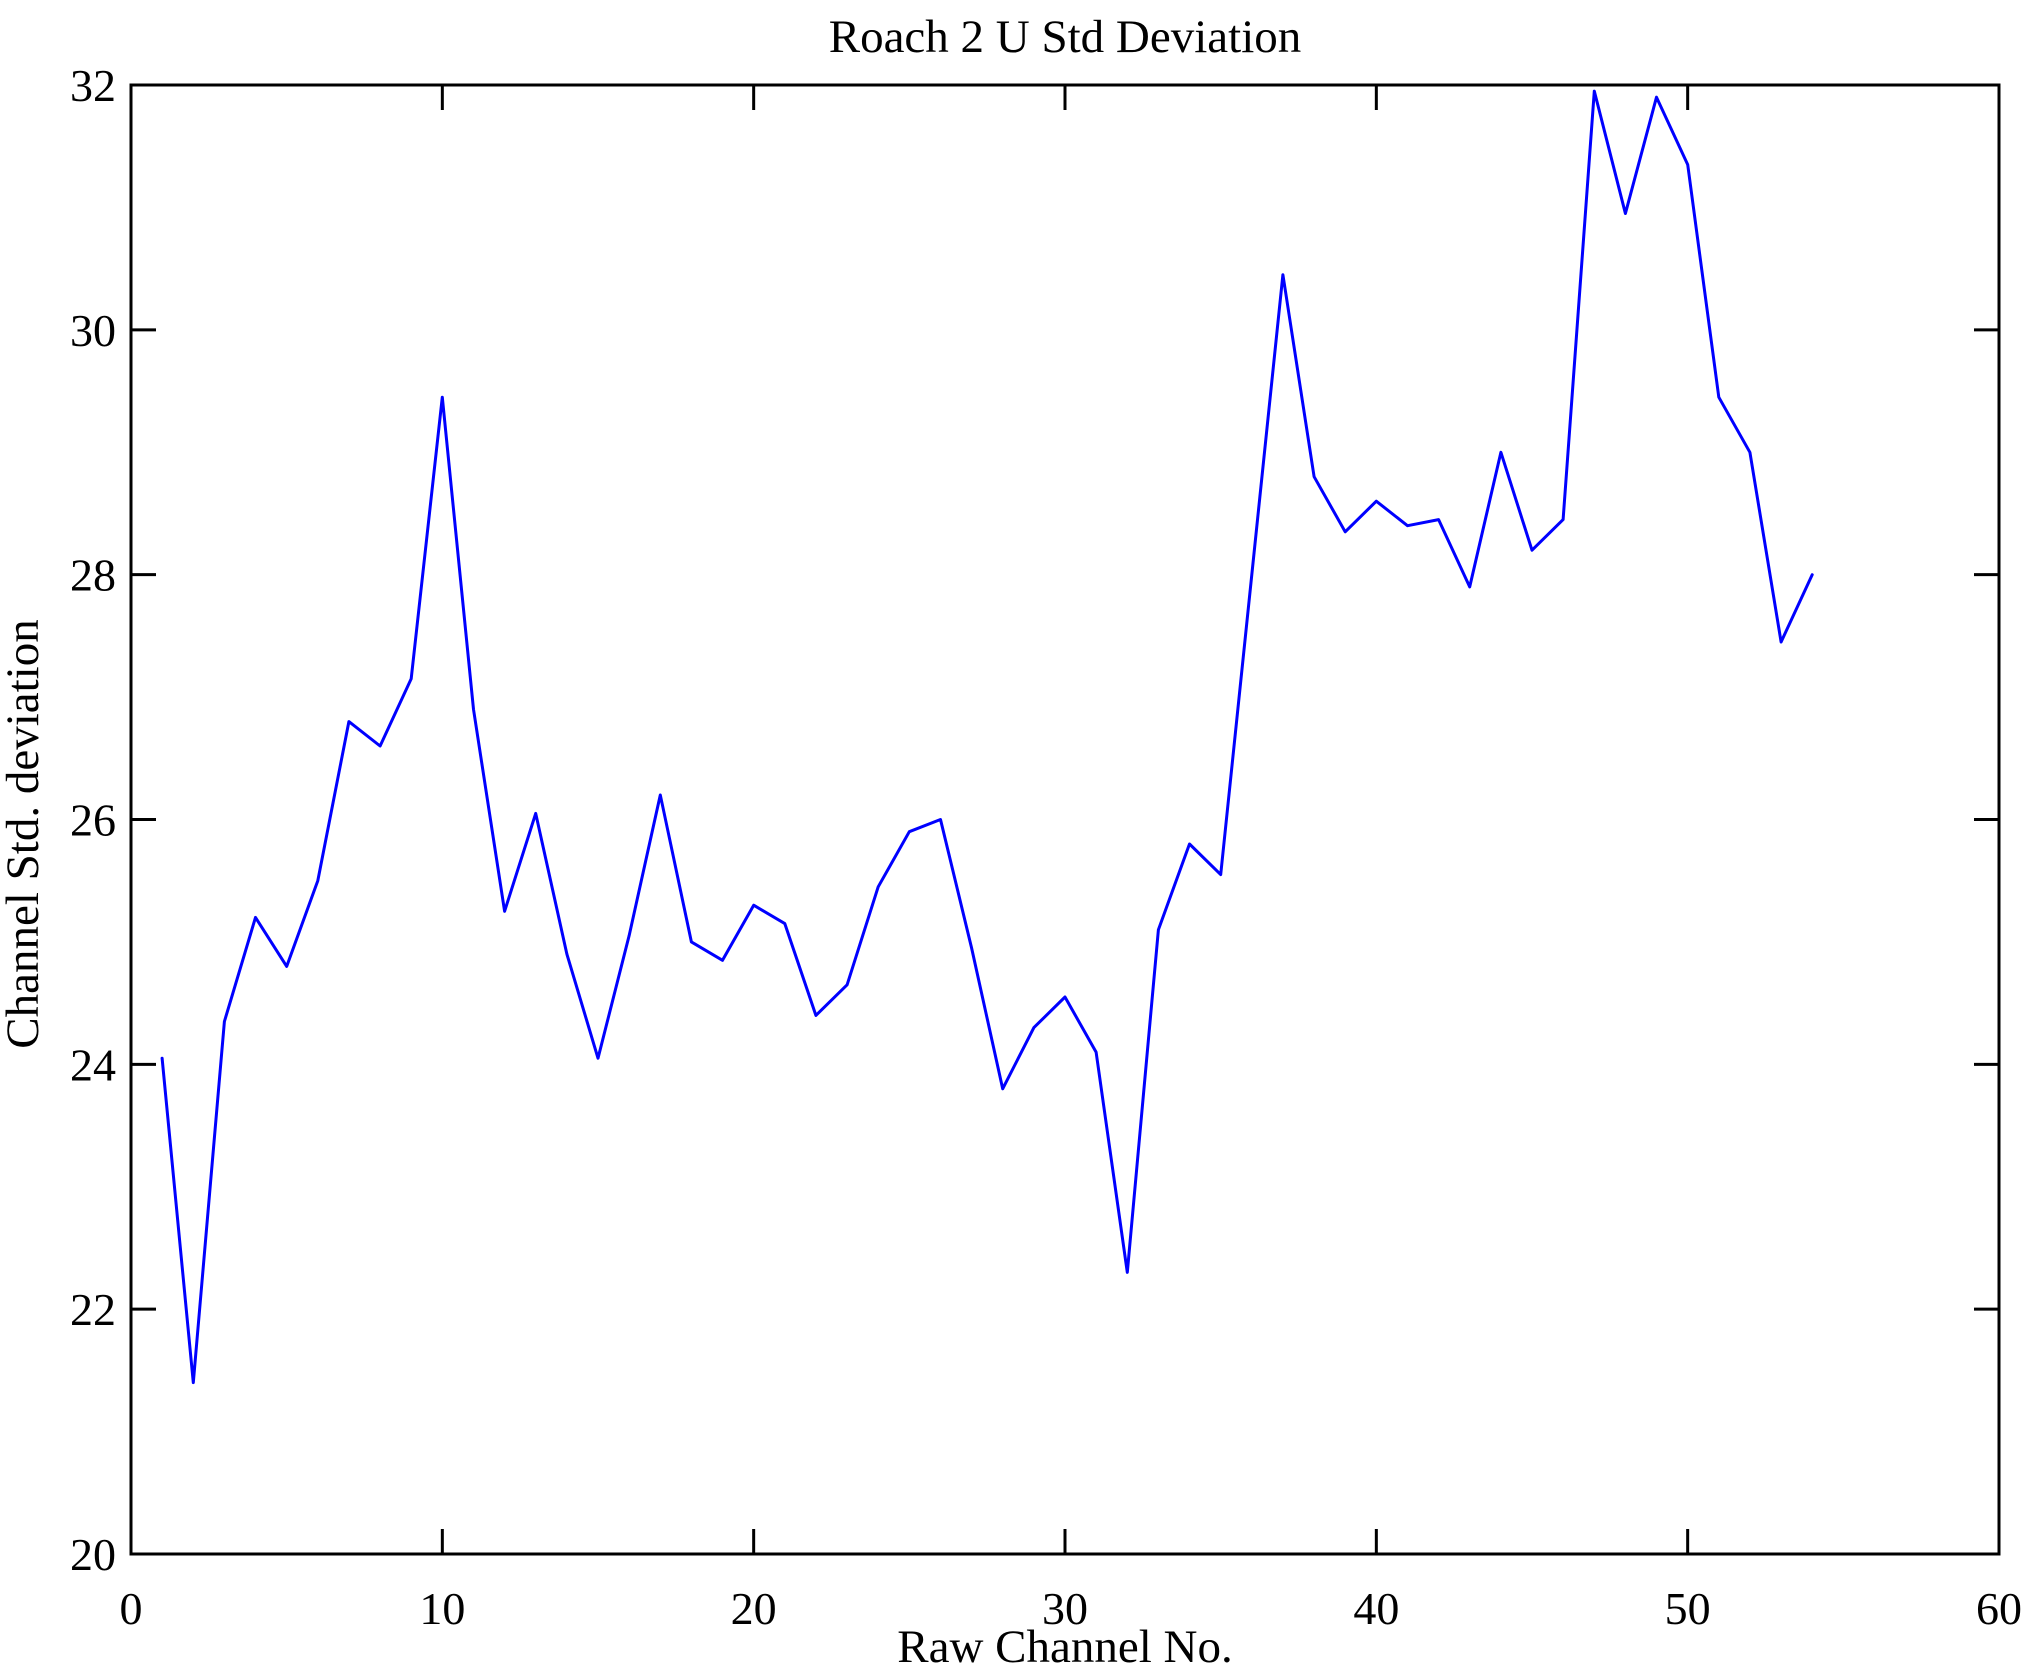 Image resolution: width=2025 pixels, height=1671 pixels. Describe the element at coordinates (93, 1064) in the screenshot. I see `y-tick-label: 24` at that location.